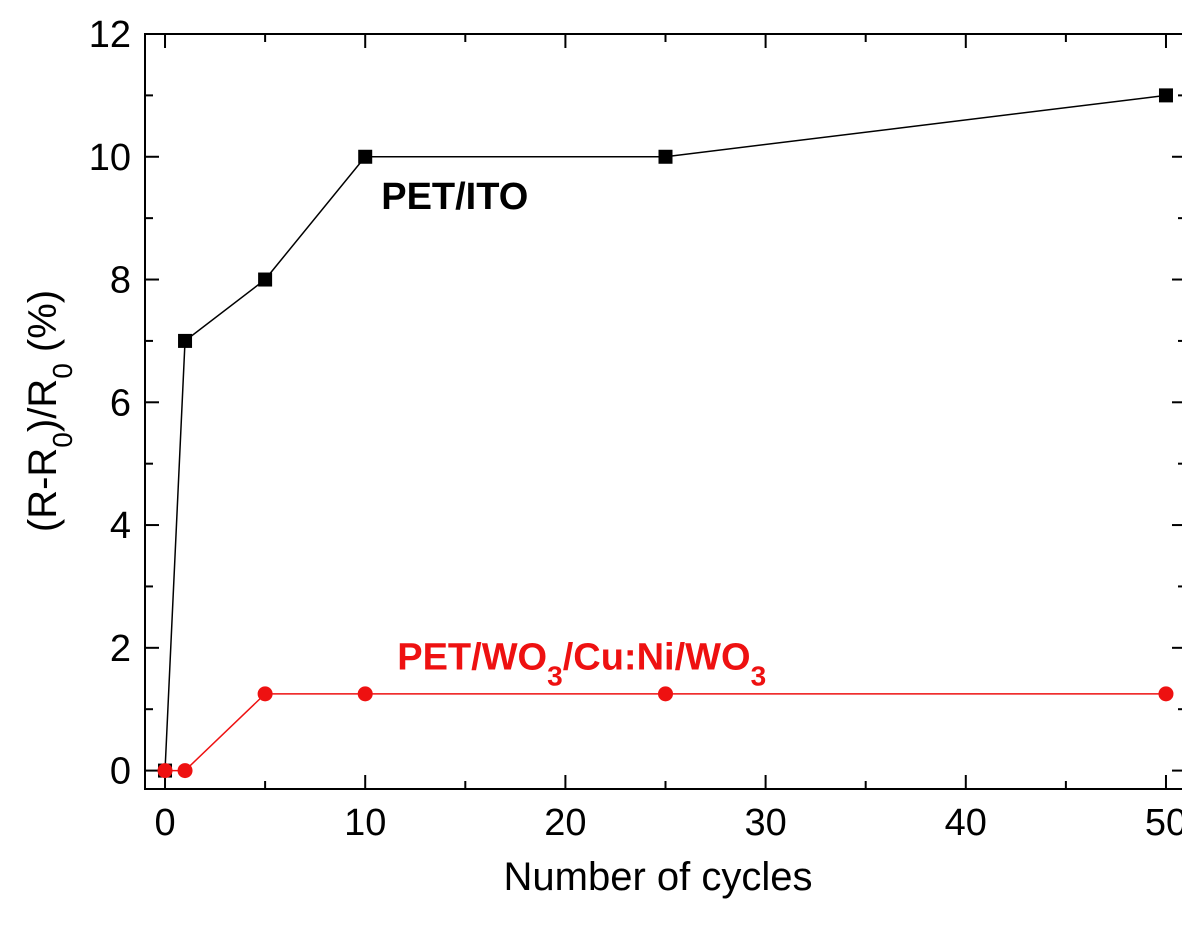 The height and width of the screenshot is (928, 1182). What do you see at coordinates (966, 823) in the screenshot?
I see `x-tick-label: 40` at bounding box center [966, 823].